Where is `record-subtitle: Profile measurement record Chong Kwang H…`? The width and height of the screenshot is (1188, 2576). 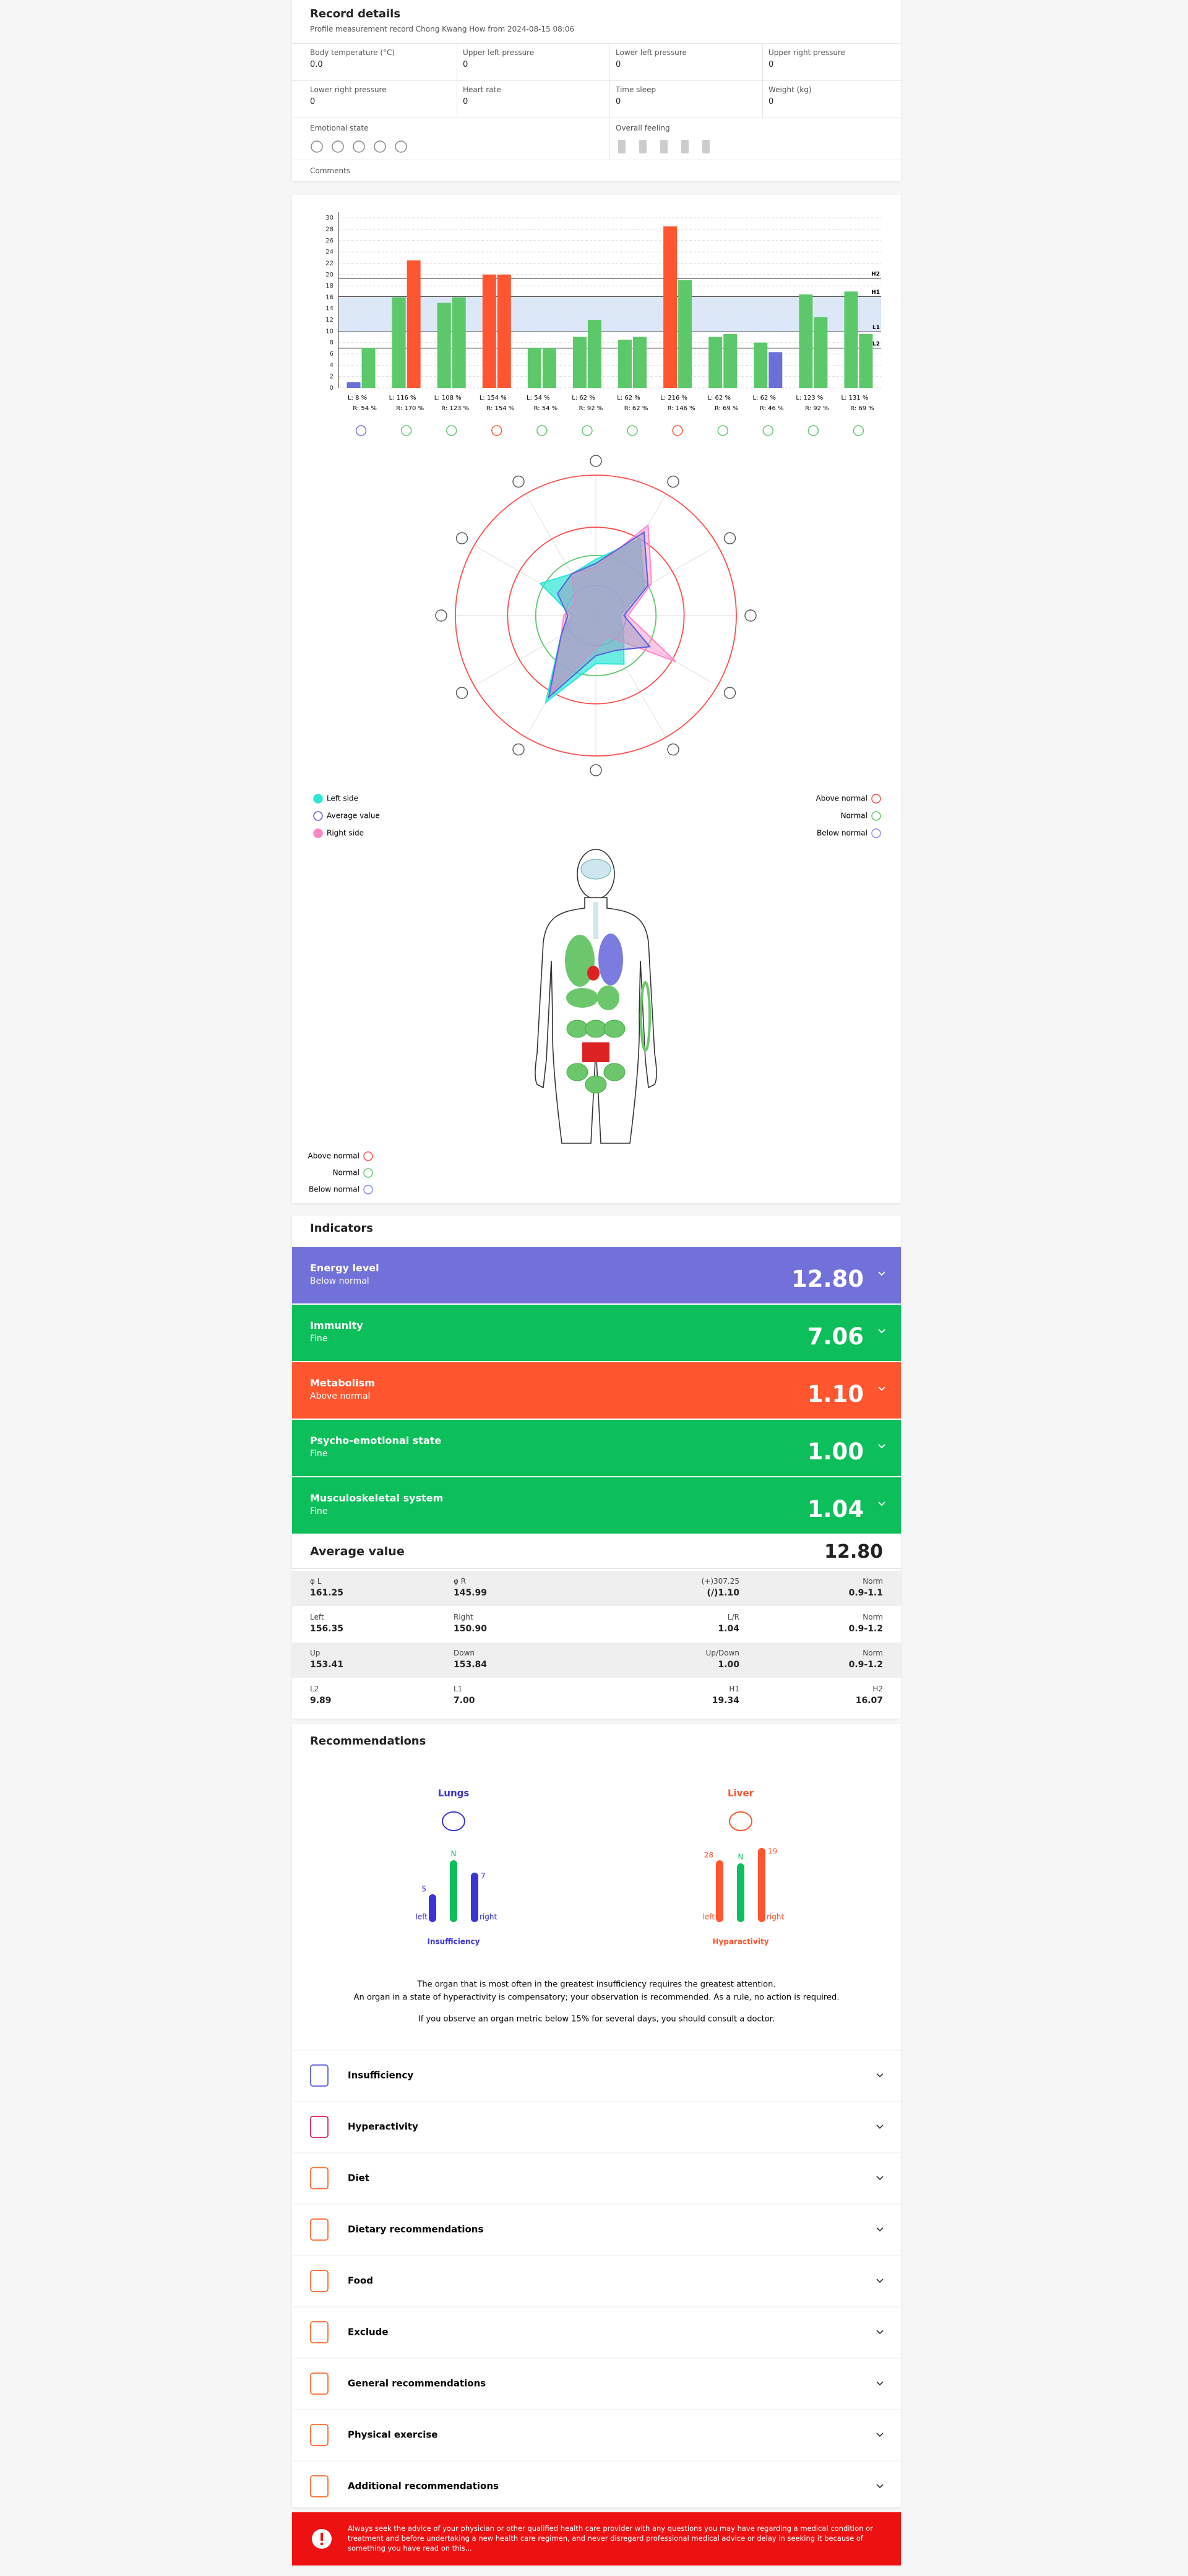
record-subtitle: Profile measurement record Chong Kwang H… is located at coordinates (442, 29).